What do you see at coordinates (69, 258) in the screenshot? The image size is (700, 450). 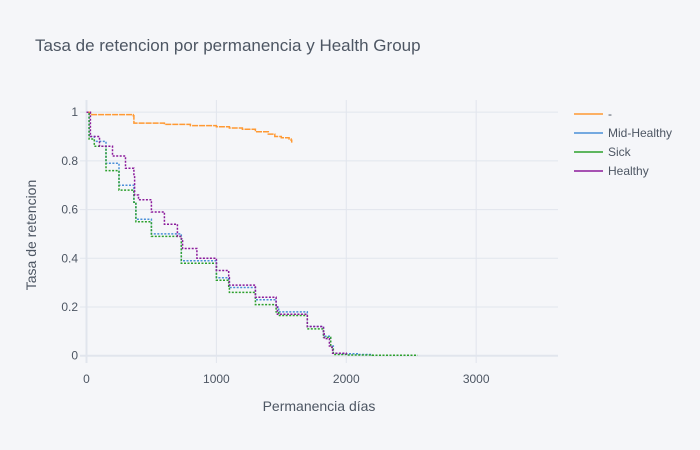 I see `y-tick-label: 0.4` at bounding box center [69, 258].